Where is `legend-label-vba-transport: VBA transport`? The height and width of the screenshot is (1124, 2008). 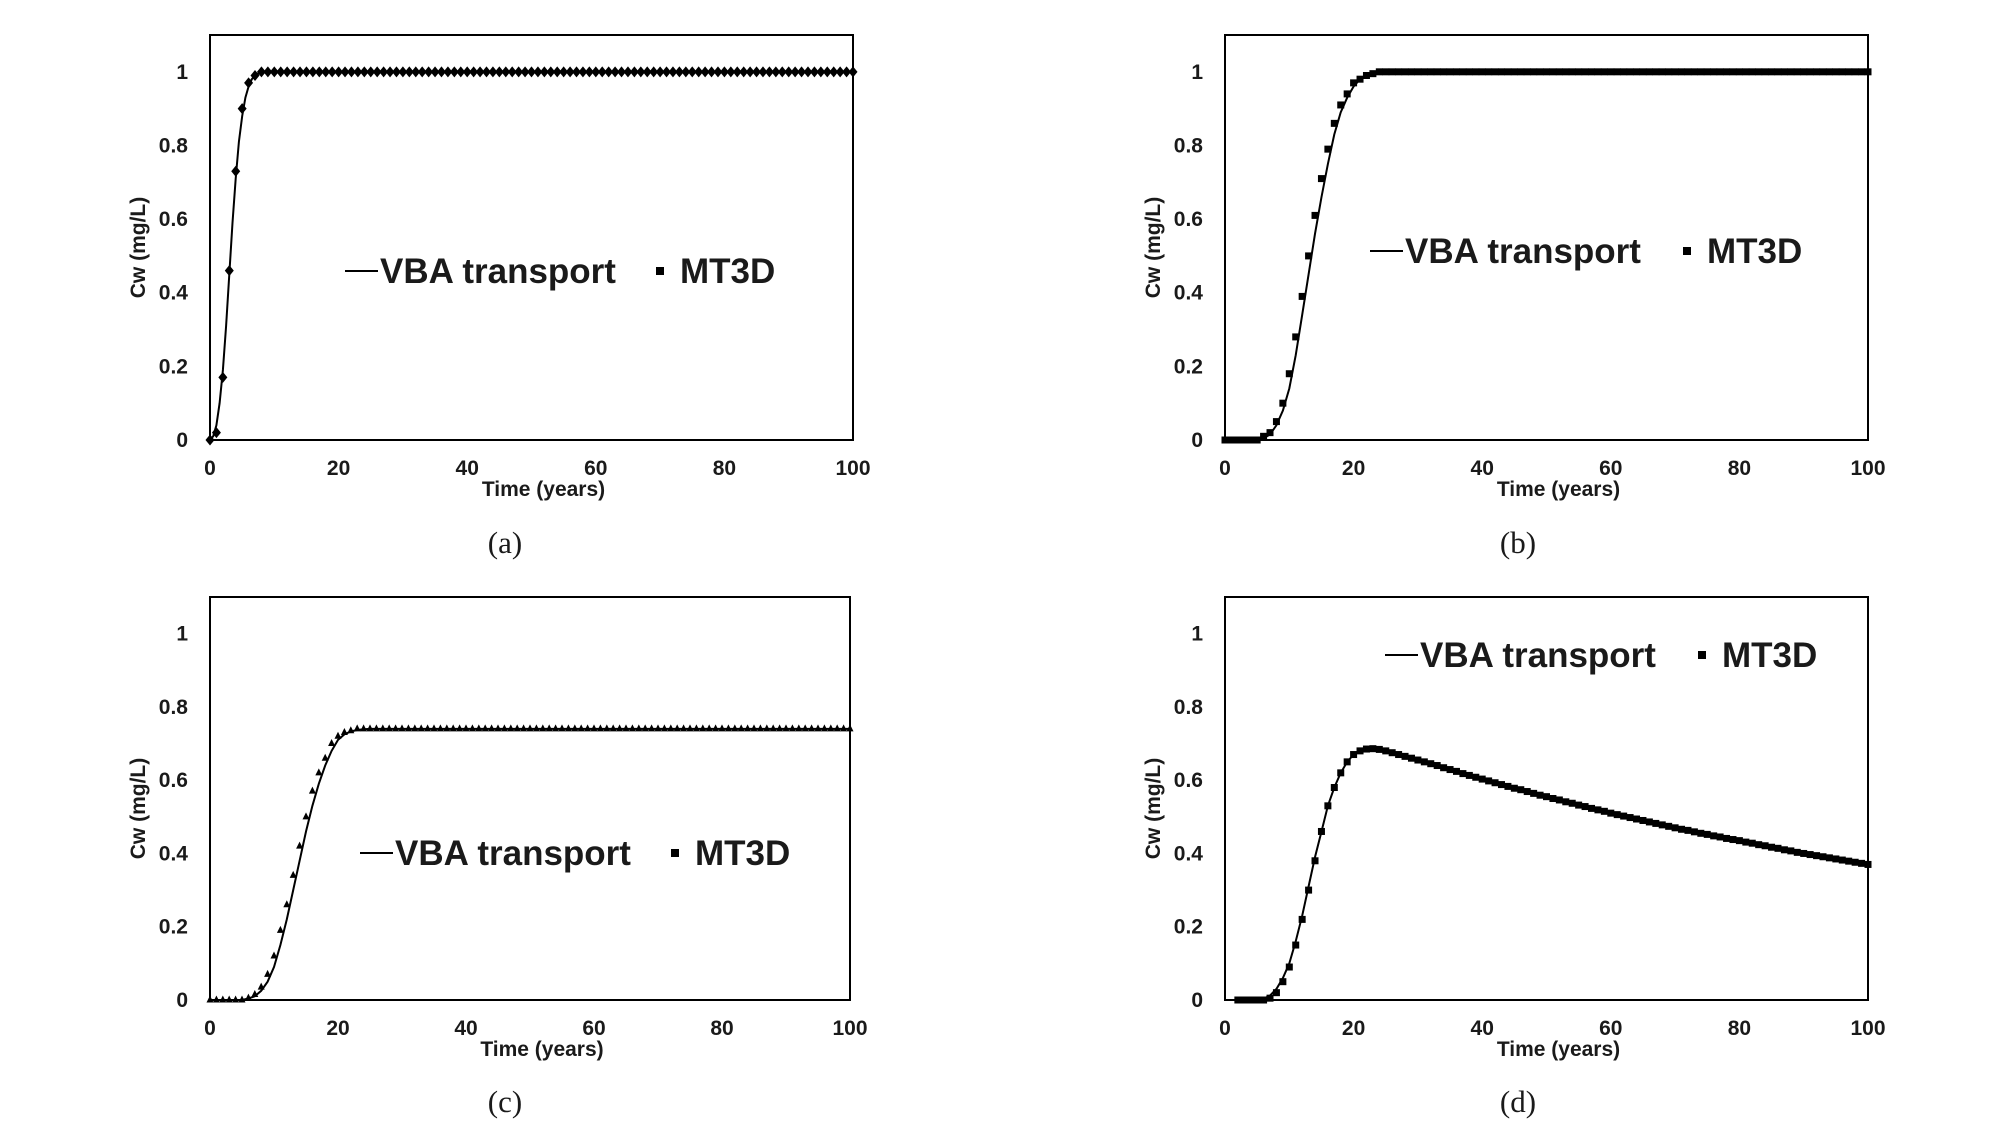 legend-label-vba-transport: VBA transport is located at coordinates (1523, 251).